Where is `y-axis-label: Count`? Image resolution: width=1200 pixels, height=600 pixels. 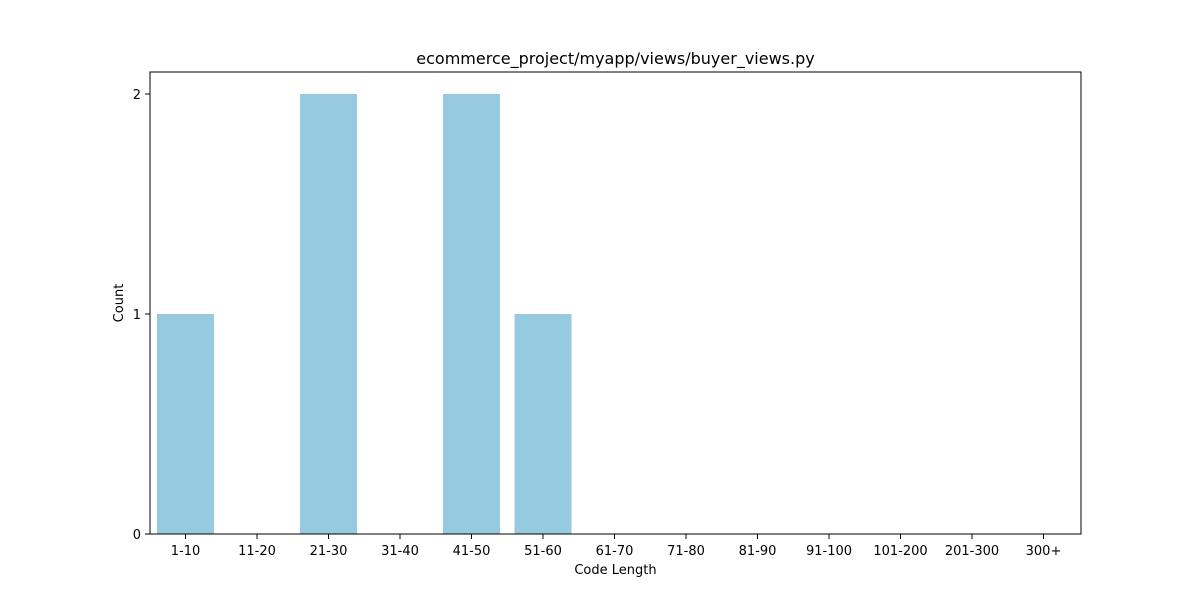
y-axis-label: Count is located at coordinates (119, 303).